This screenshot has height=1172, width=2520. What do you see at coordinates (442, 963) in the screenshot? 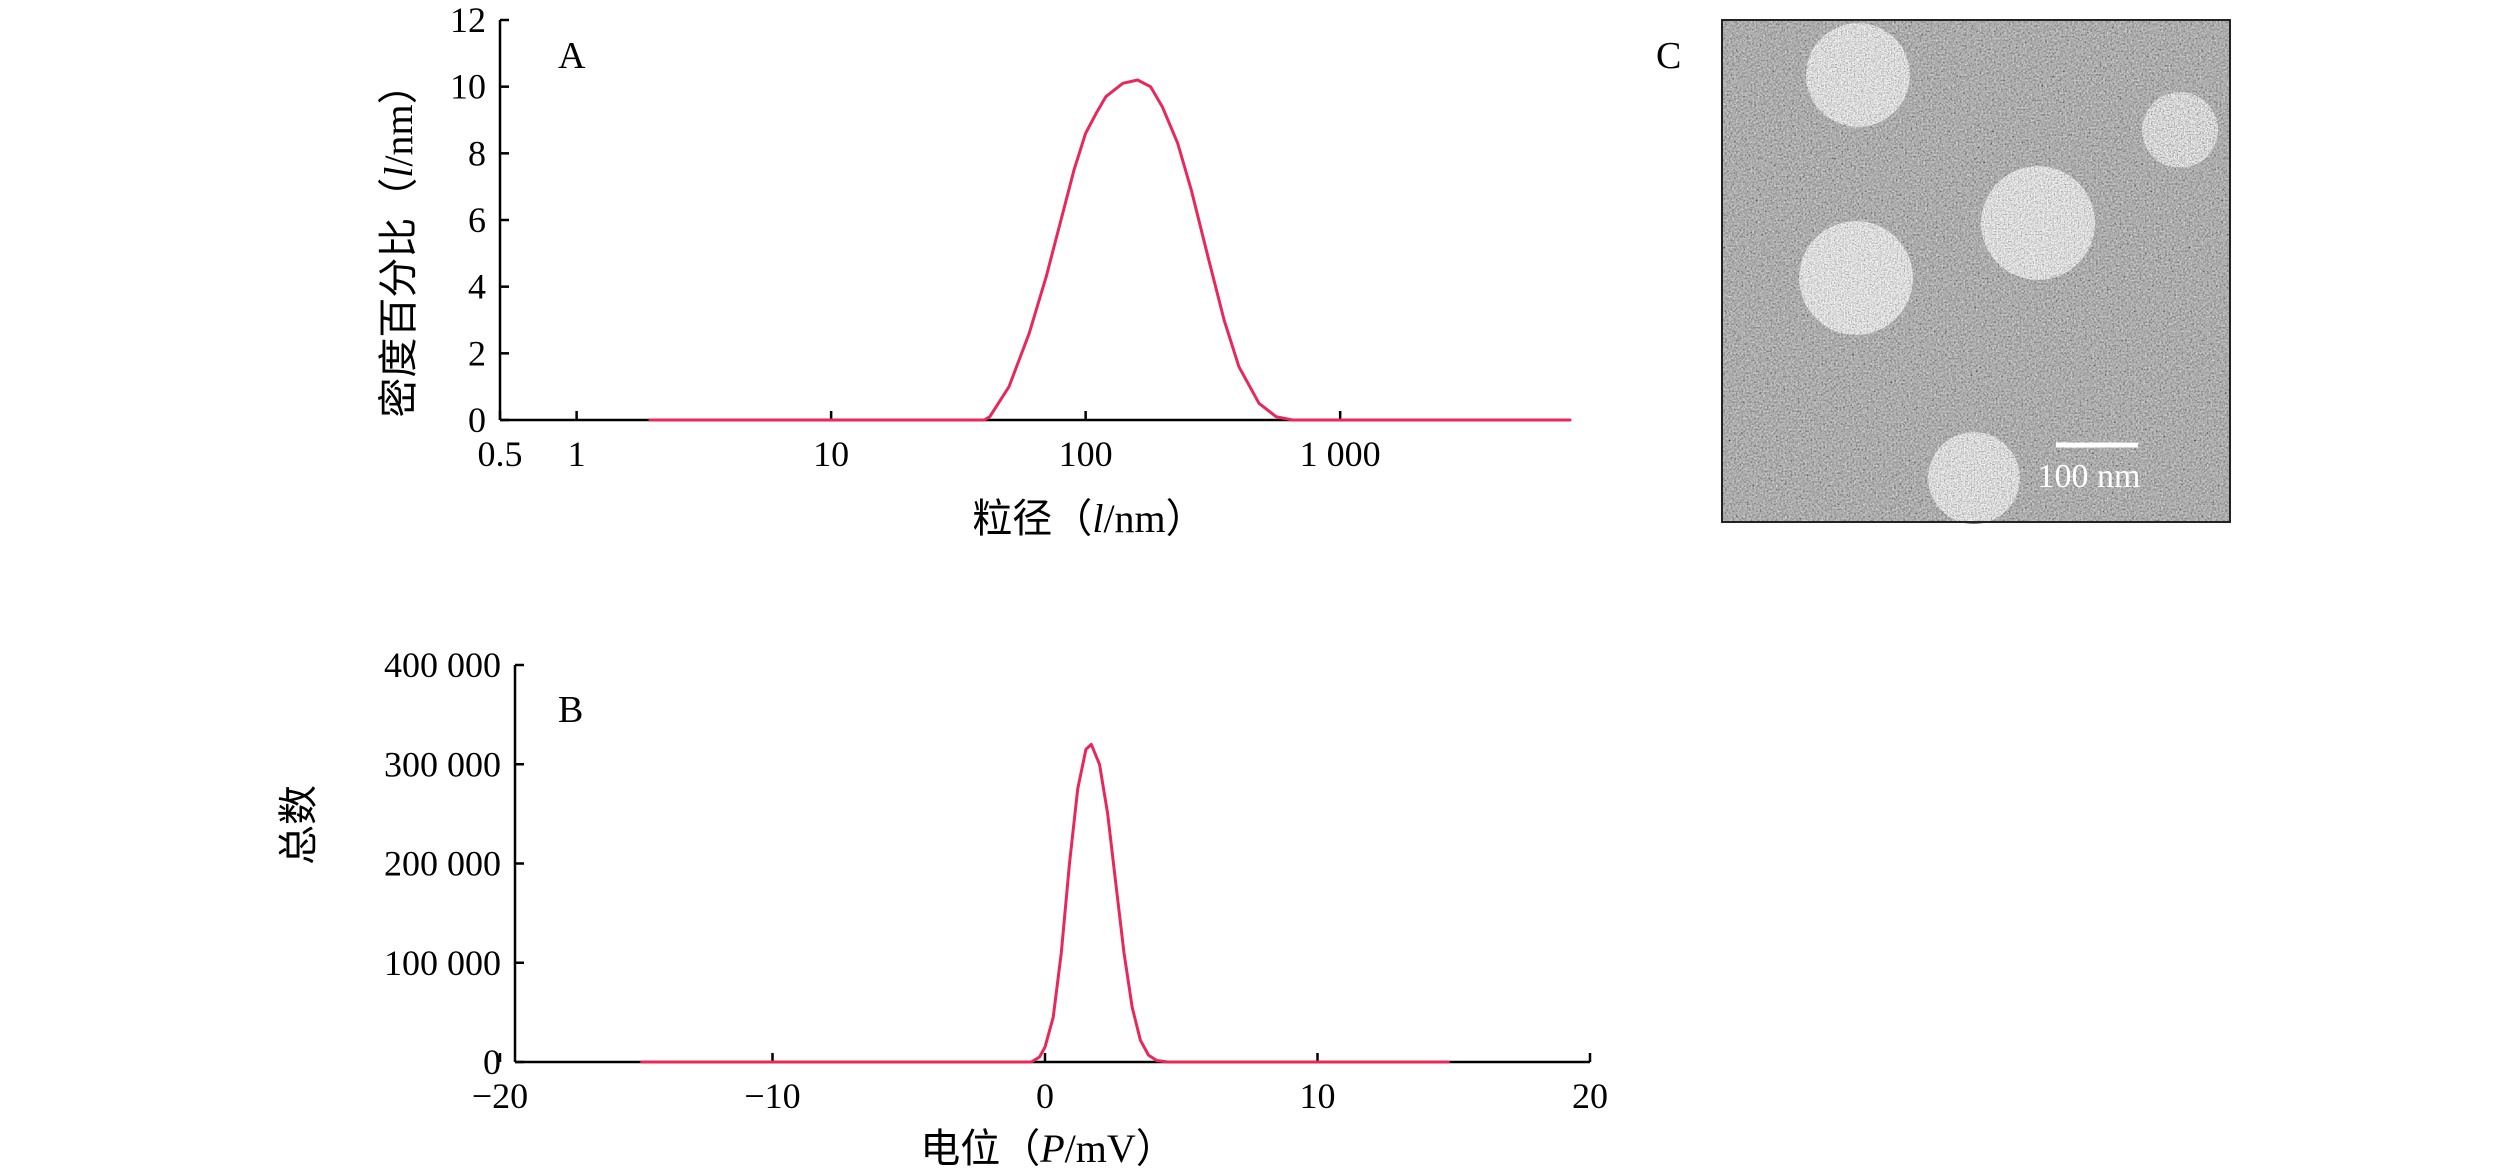
I see `y-tick-label: 100 000` at bounding box center [442, 963].